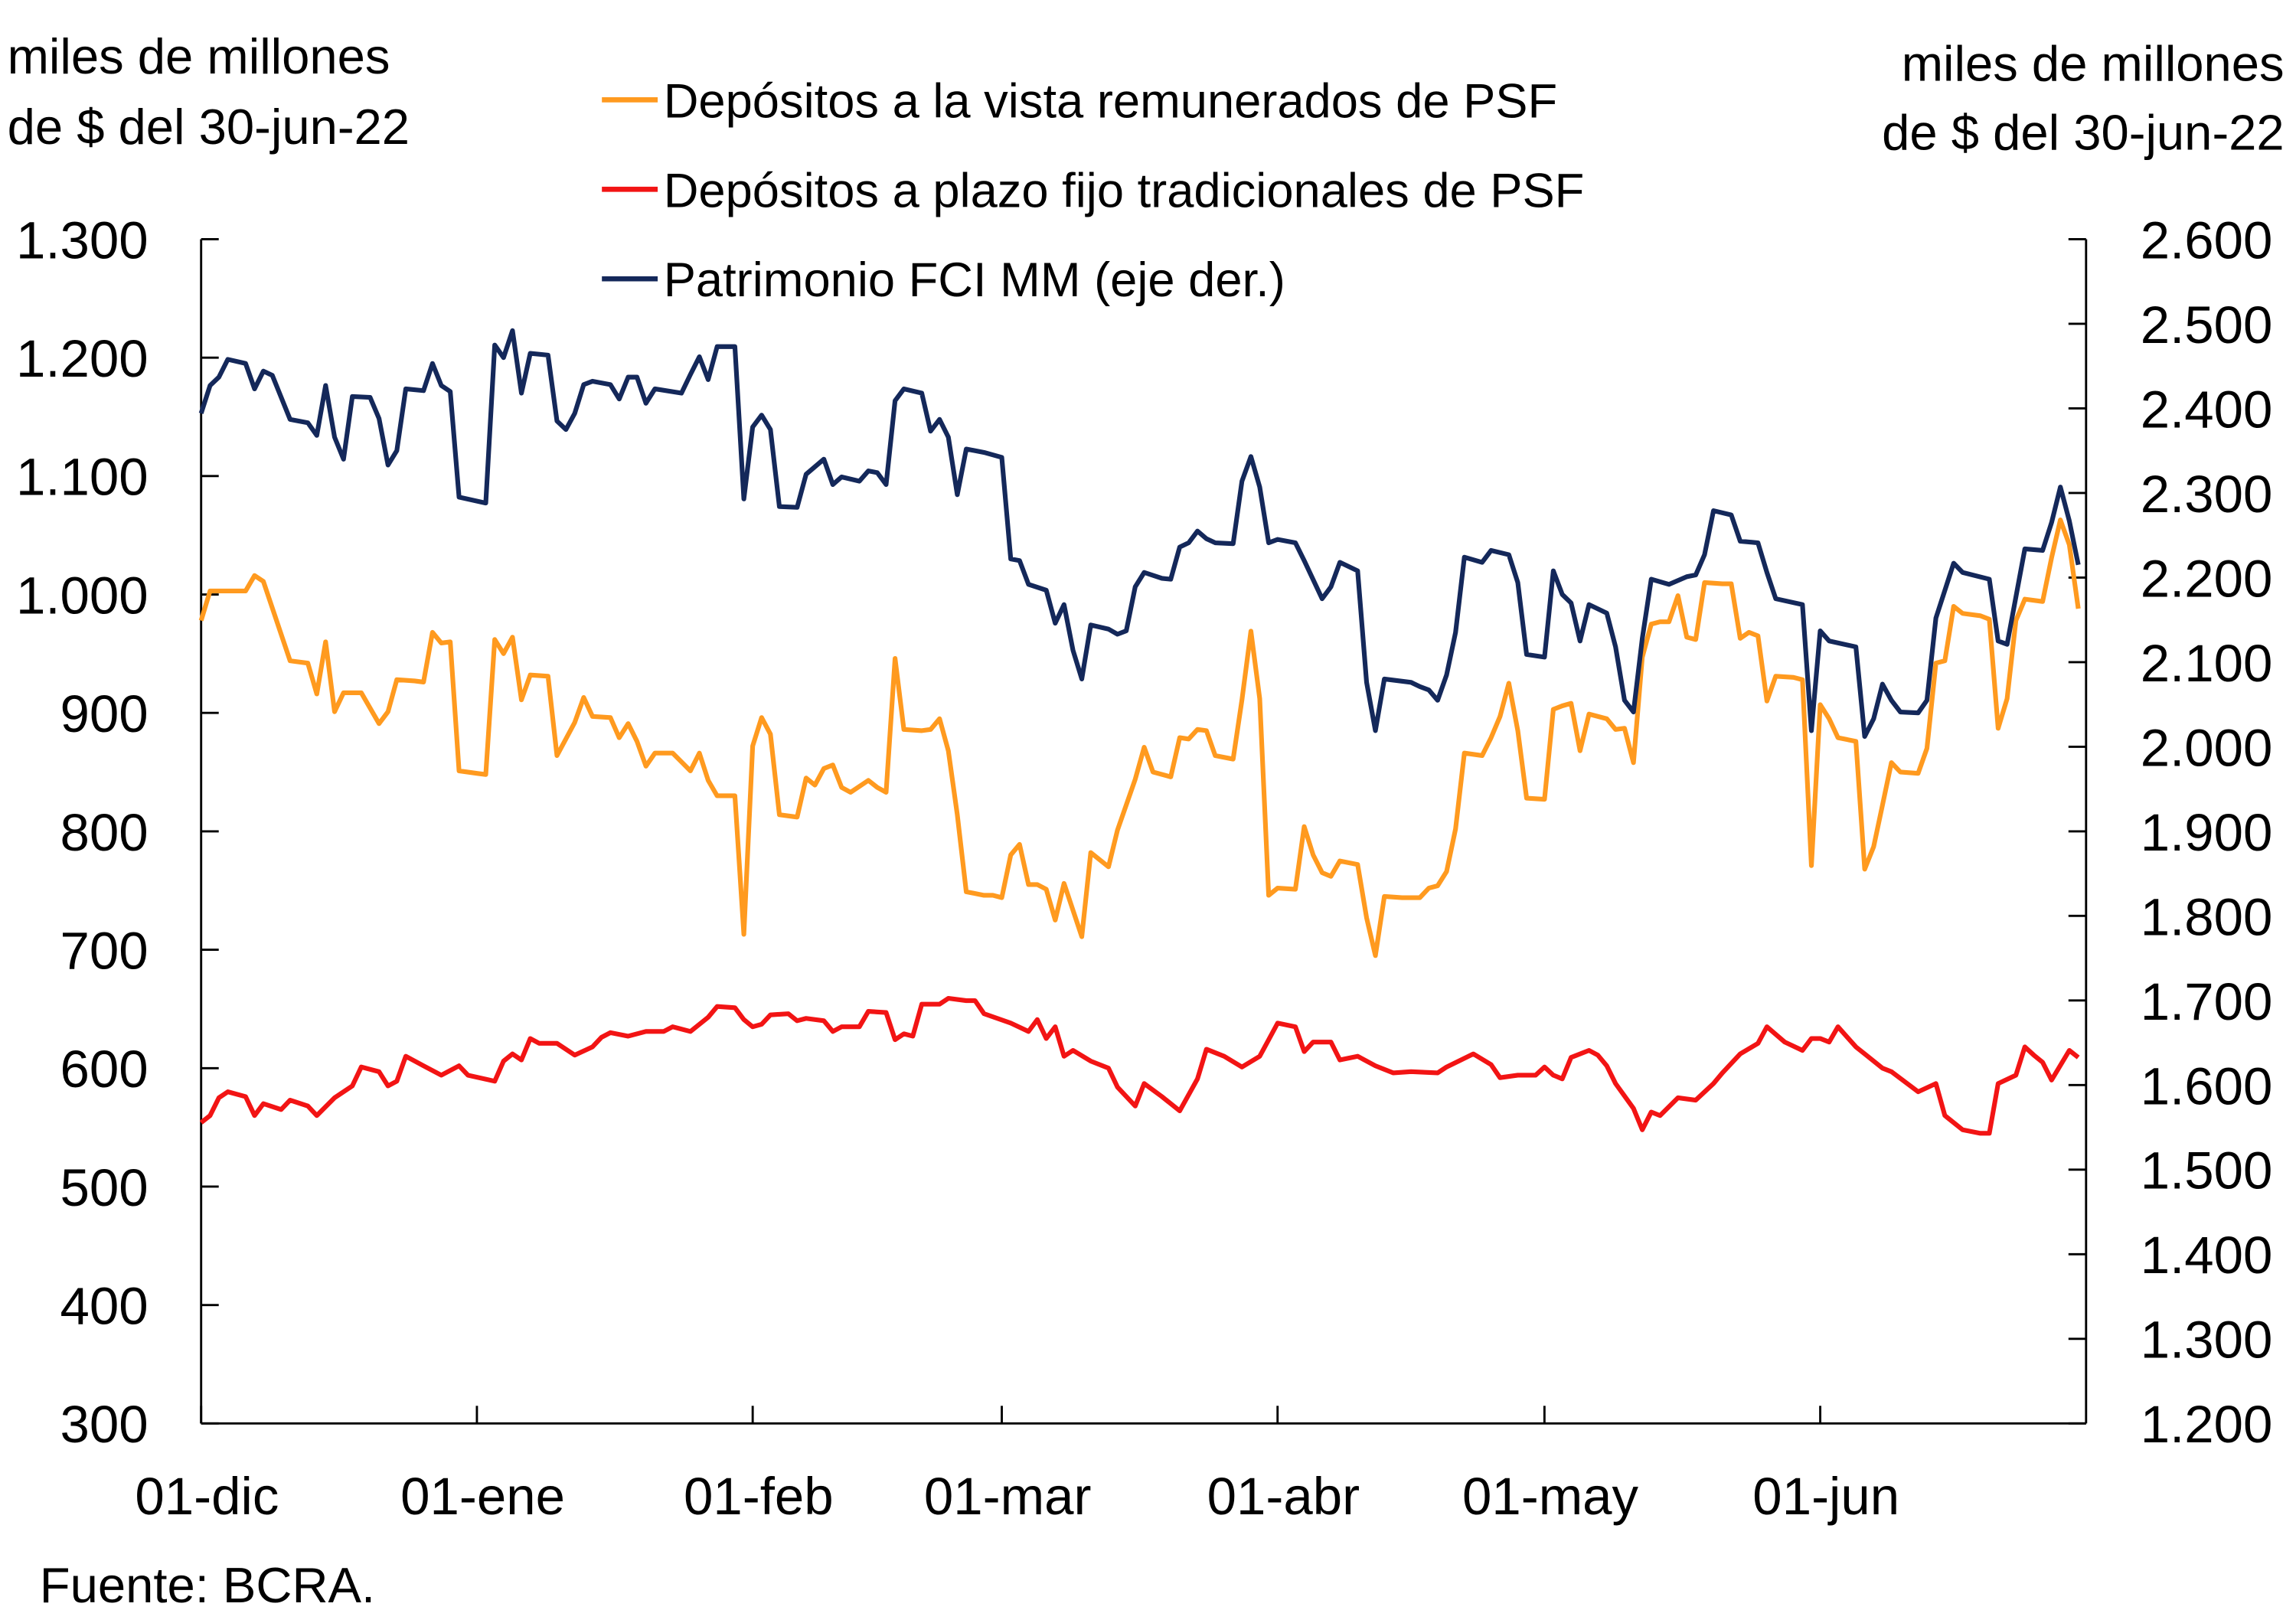 This screenshot has width=2296, height=1623. Describe the element at coordinates (2207, 1255) in the screenshot. I see `right-tick-label: 1.400` at that location.